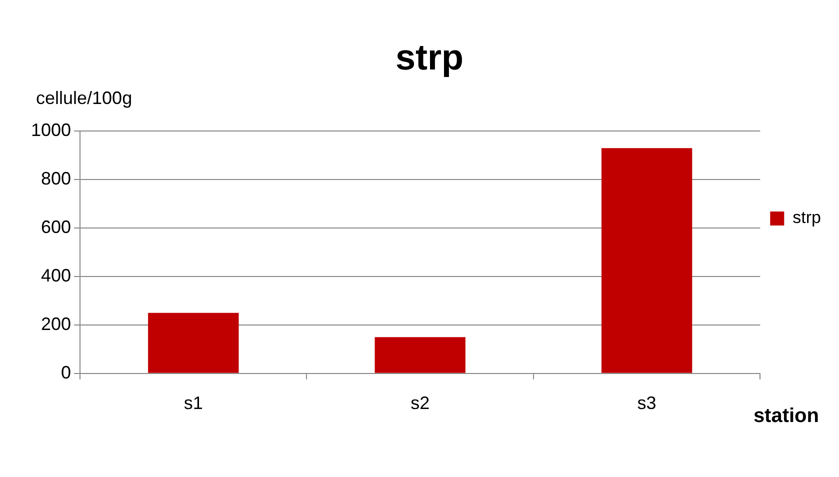 This screenshot has width=839, height=477. Describe the element at coordinates (56, 275) in the screenshot. I see `y-tick-label: 400` at that location.